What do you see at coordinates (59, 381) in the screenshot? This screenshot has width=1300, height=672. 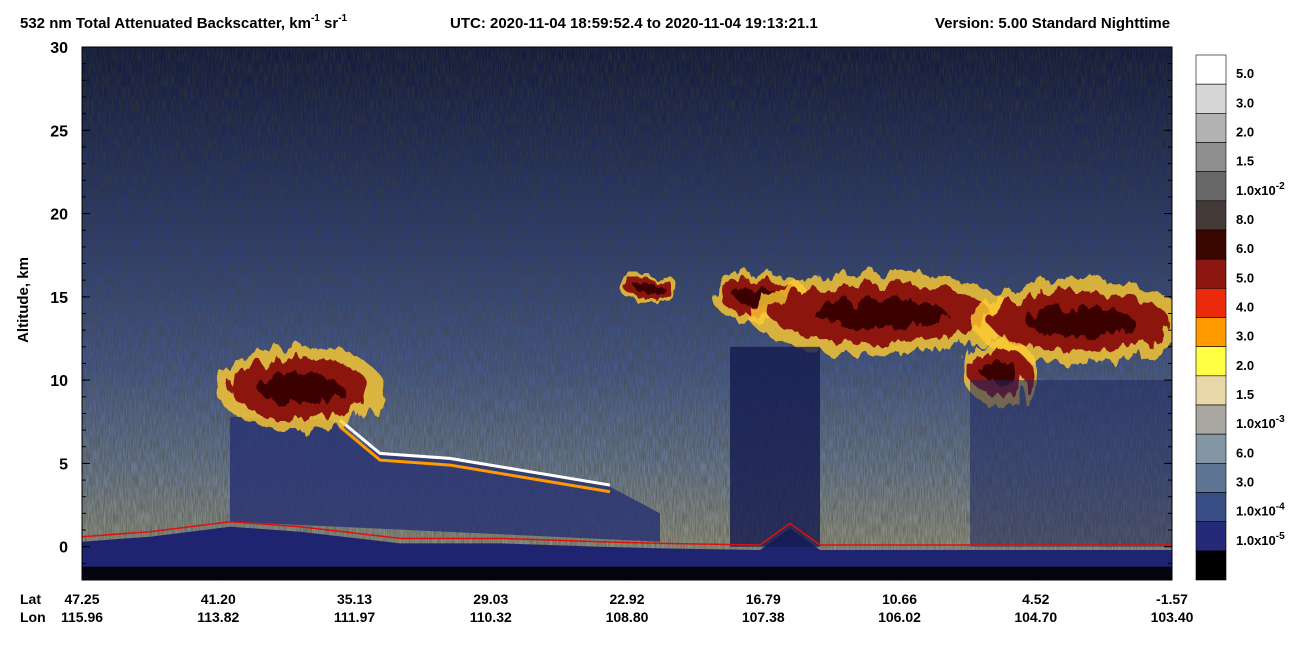 I see `y-tick-label: 10` at bounding box center [59, 381].